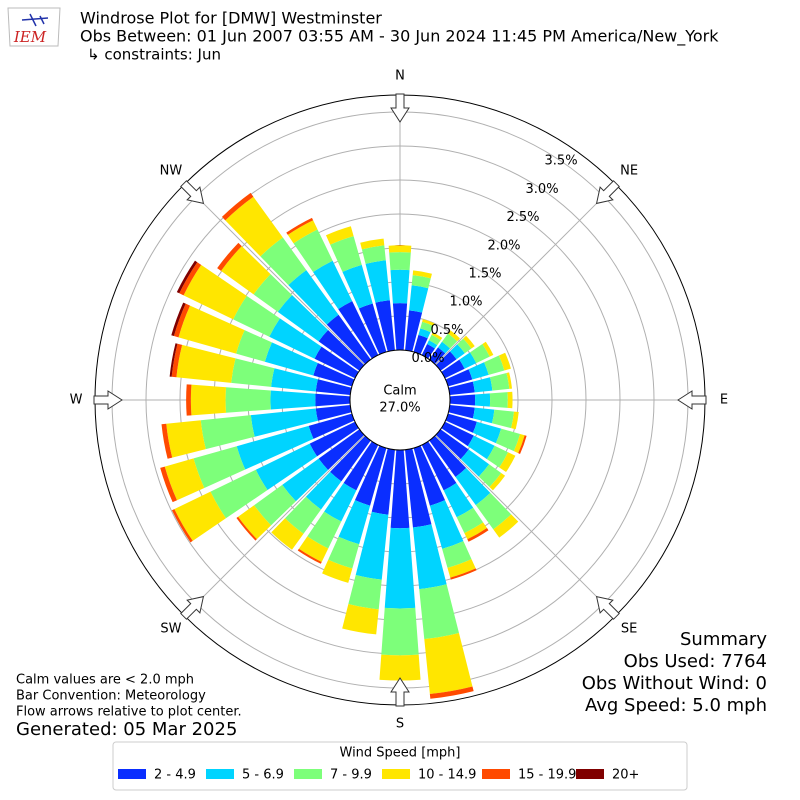 This screenshot has height=800, width=800. I want to click on summary-line: Obs Used: 7764, so click(695, 661).